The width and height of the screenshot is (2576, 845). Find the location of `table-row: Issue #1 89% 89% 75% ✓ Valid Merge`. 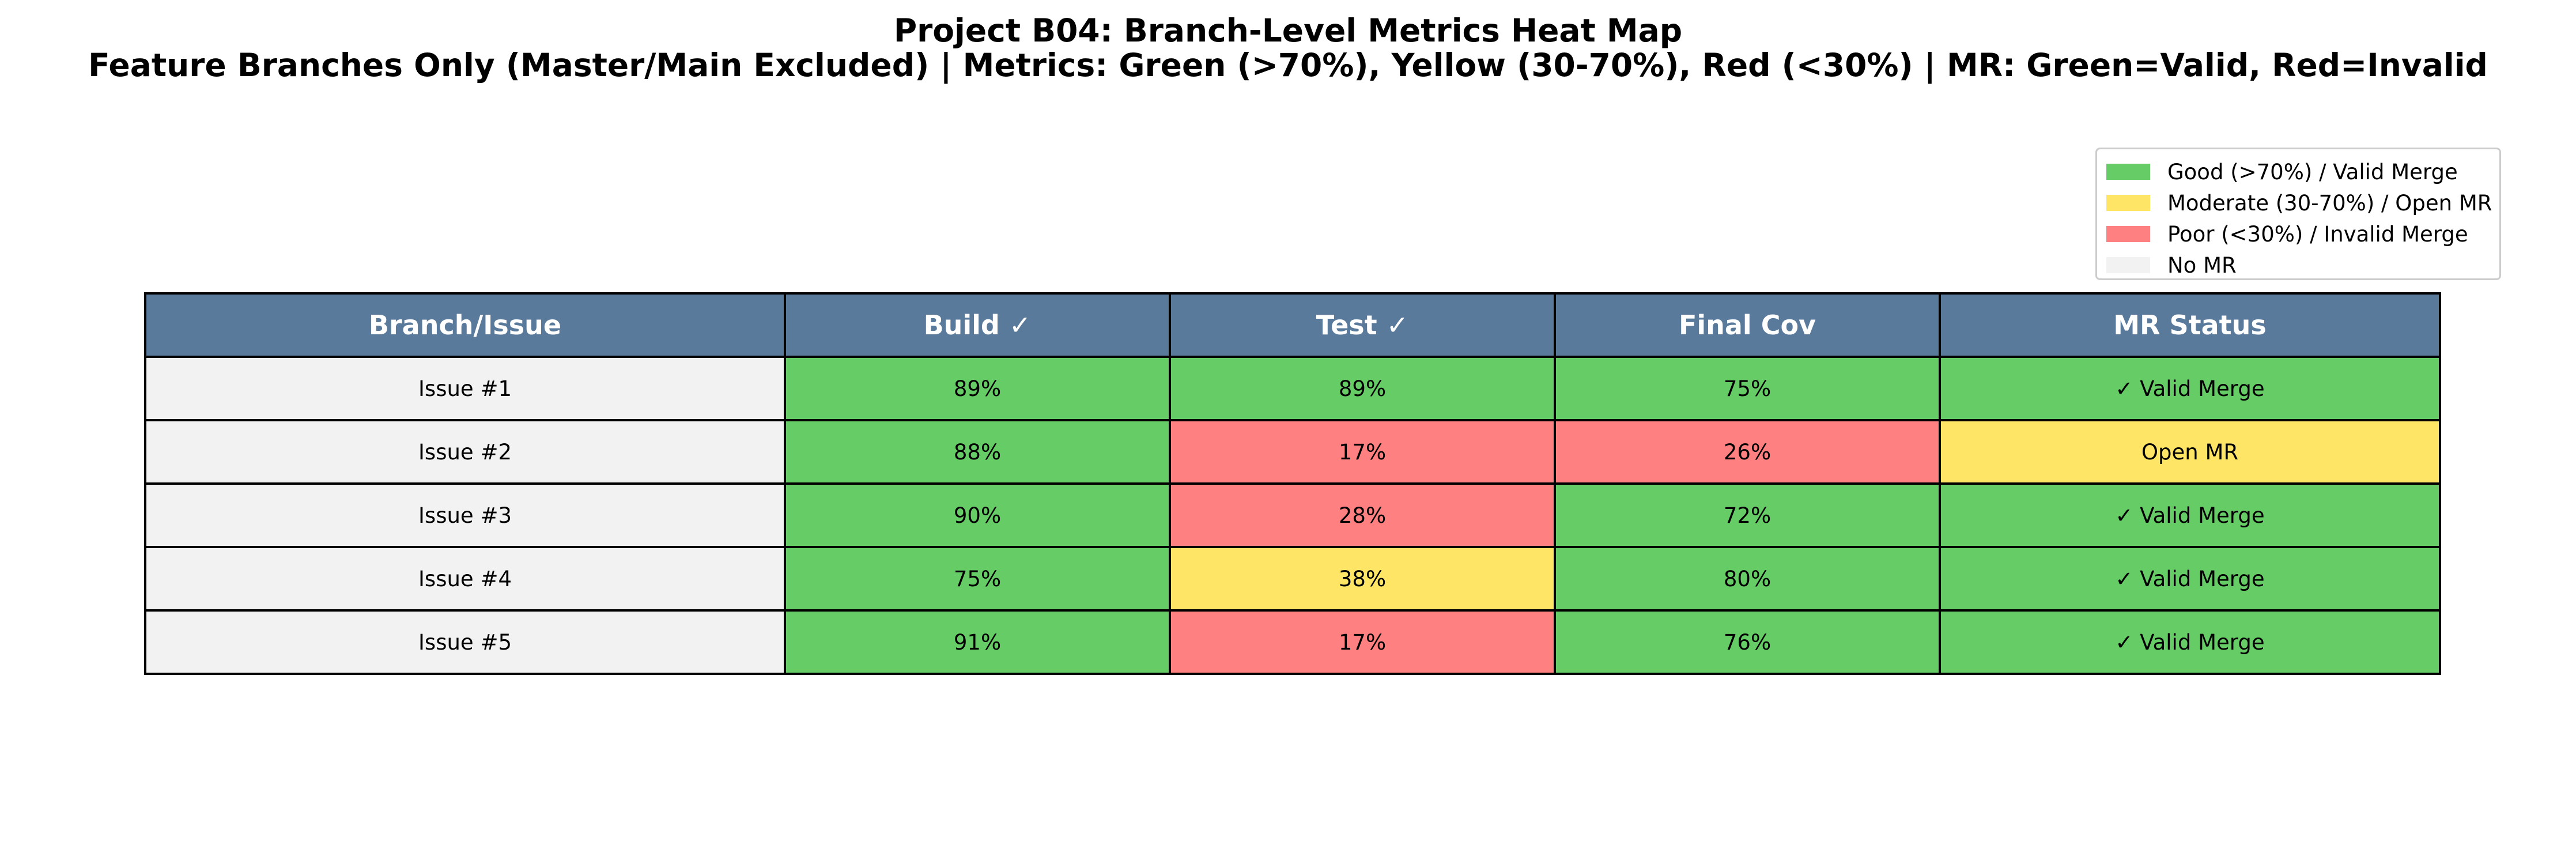

table-row: Issue #1 89% 89% 75% ✓ Valid Merge is located at coordinates (1292, 389).